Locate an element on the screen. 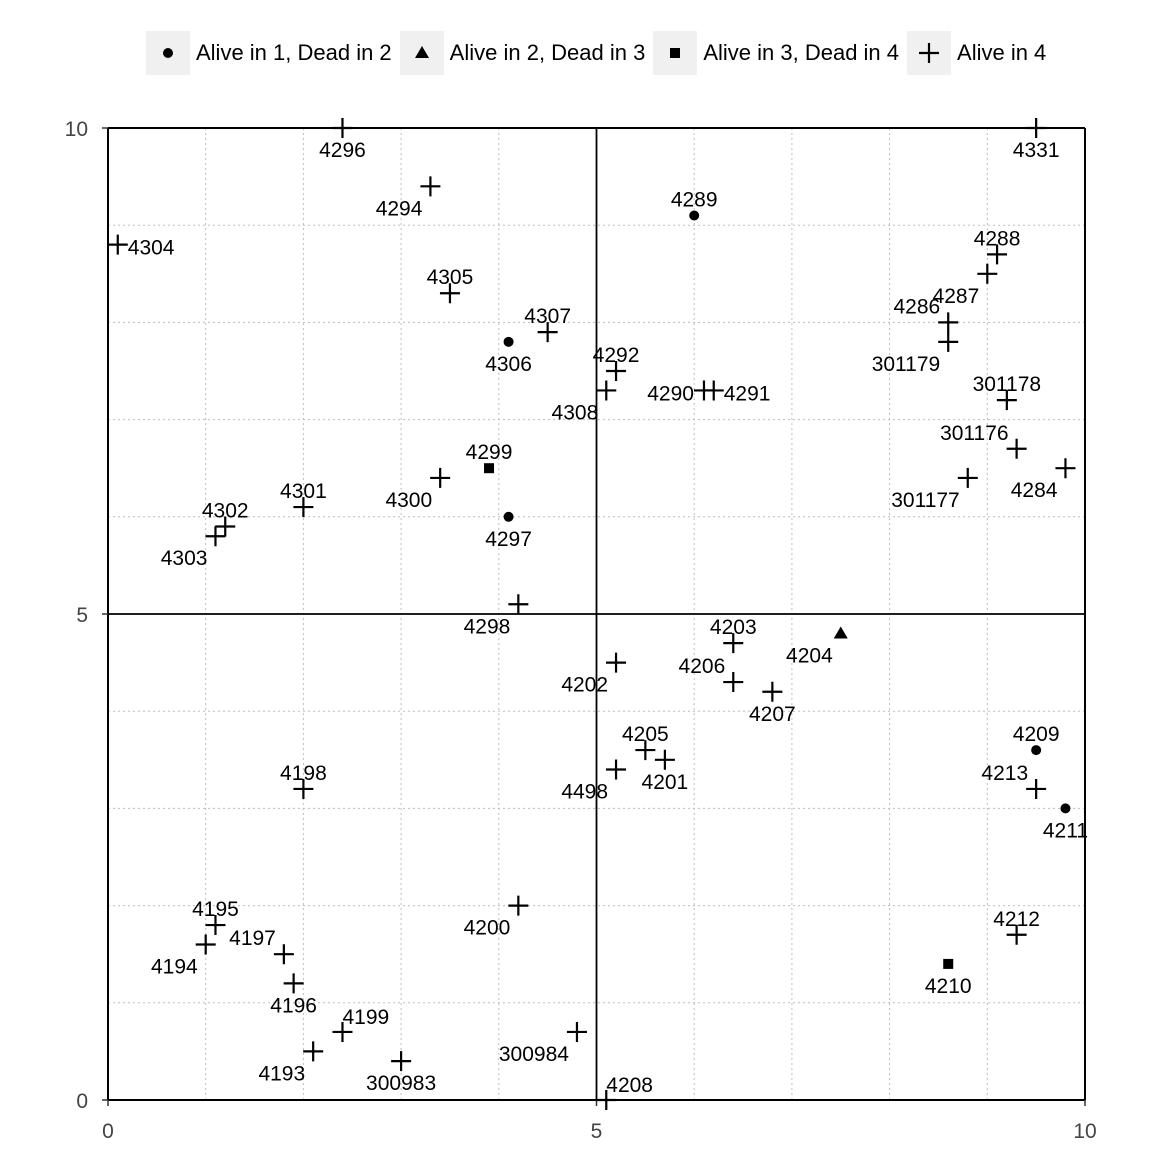  point-label: 4290 is located at coordinates (670, 393).